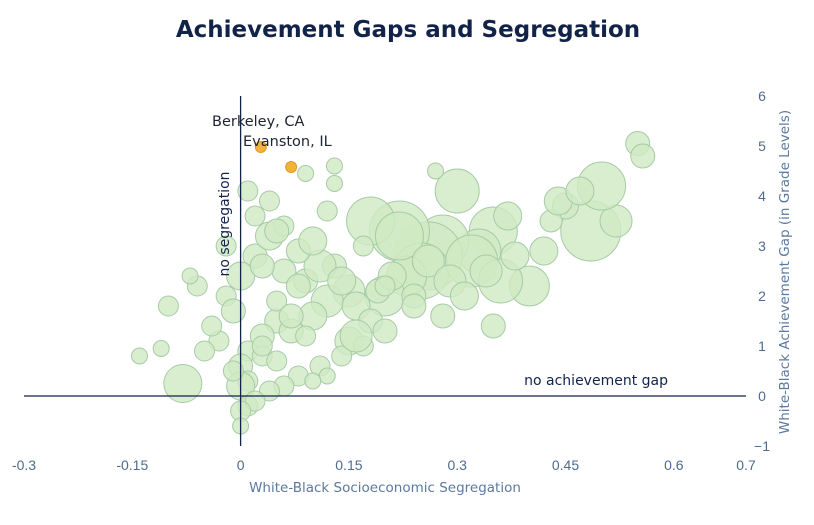  Describe the element at coordinates (596, 381) in the screenshot. I see `no-achievement-gap-label: no achievement gap` at that location.